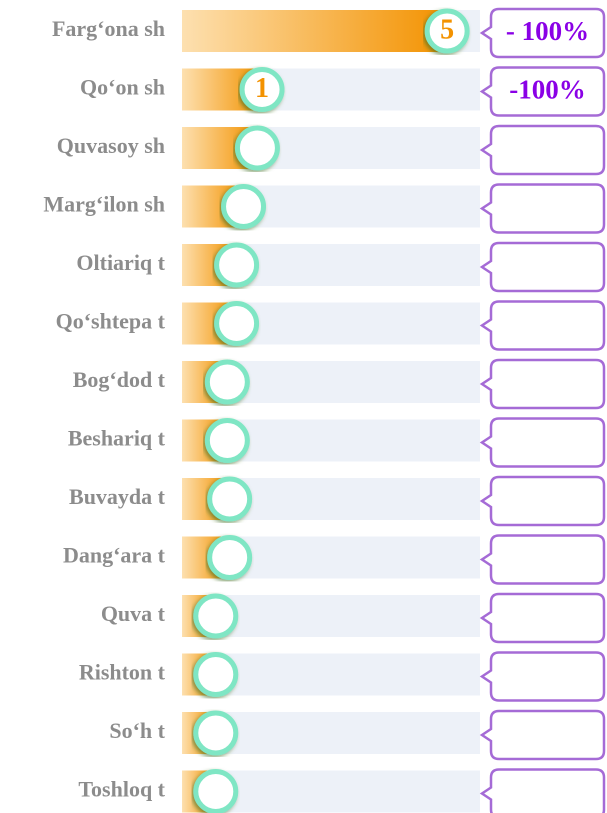 Image resolution: width=607 pixels, height=813 pixels. Describe the element at coordinates (117, 438) in the screenshot. I see `category-label: Beshariq t` at that location.